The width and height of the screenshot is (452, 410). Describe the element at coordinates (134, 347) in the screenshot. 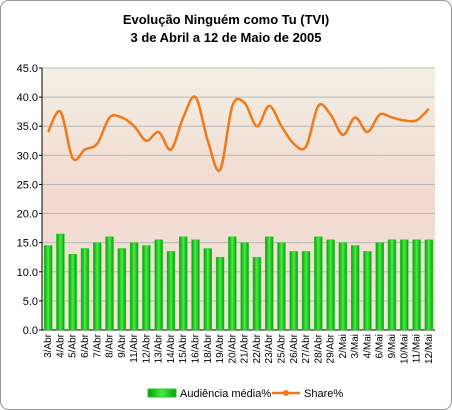

I see `x-tick-label: 11/Abr` at that location.